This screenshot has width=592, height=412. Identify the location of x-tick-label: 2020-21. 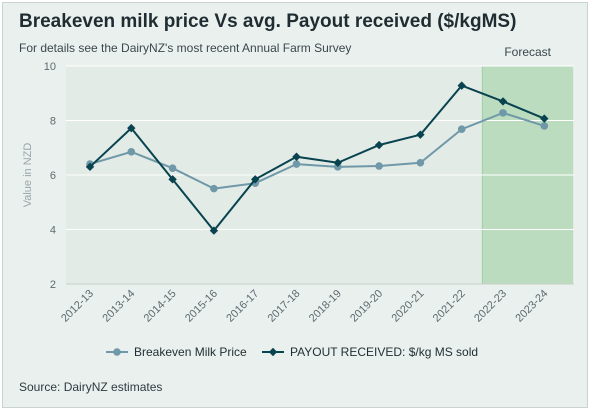
(407, 306).